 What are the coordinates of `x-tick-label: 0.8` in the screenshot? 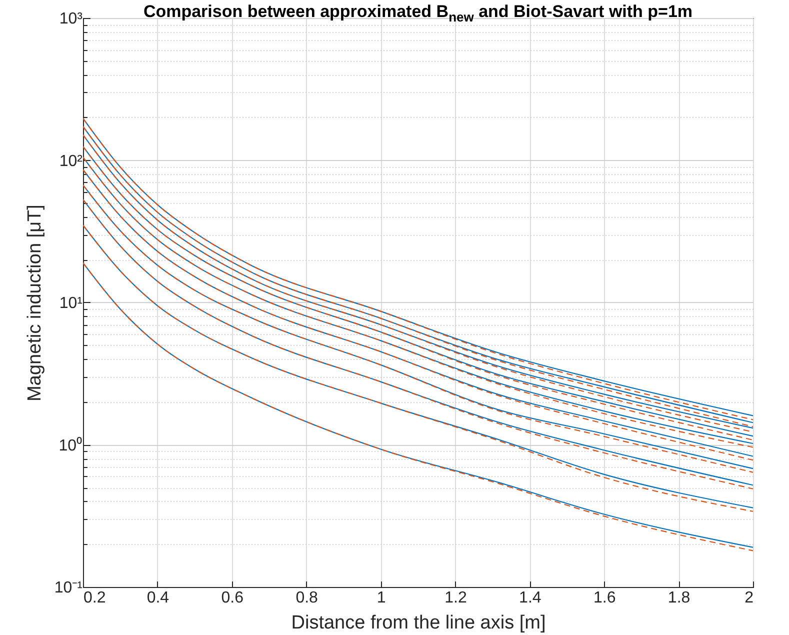 It's located at (307, 598).